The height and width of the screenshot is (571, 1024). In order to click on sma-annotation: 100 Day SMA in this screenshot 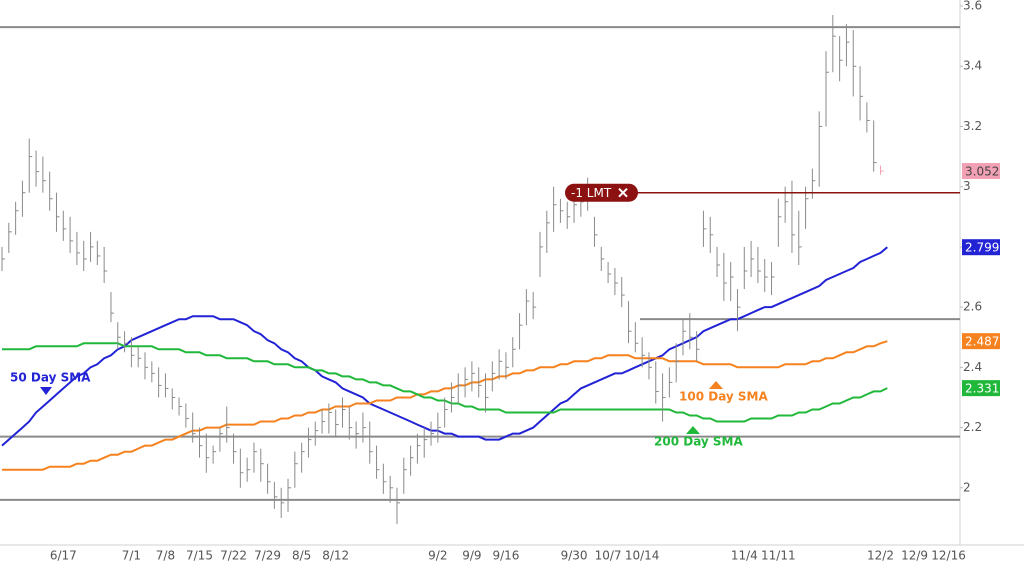, I will do `click(724, 397)`.